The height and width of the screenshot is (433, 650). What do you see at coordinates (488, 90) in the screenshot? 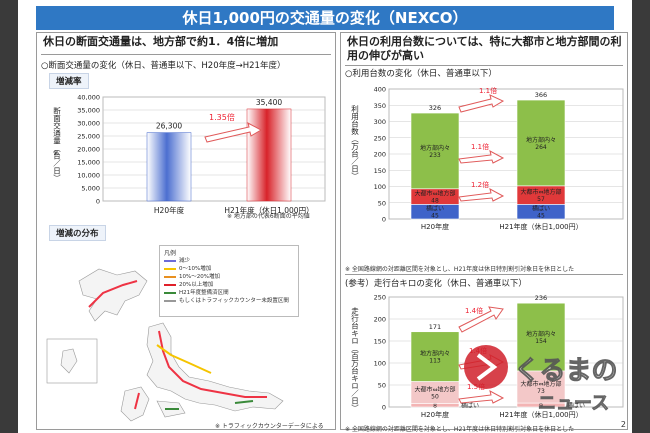
I see `c2-ann-top: 1.1倍` at bounding box center [488, 90].